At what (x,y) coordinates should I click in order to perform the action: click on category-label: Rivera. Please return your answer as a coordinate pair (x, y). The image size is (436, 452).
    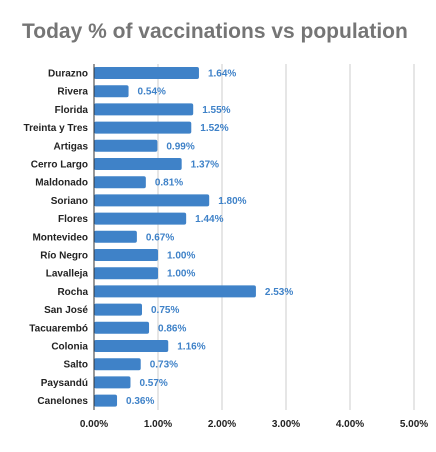
    Looking at the image, I should click on (72, 92).